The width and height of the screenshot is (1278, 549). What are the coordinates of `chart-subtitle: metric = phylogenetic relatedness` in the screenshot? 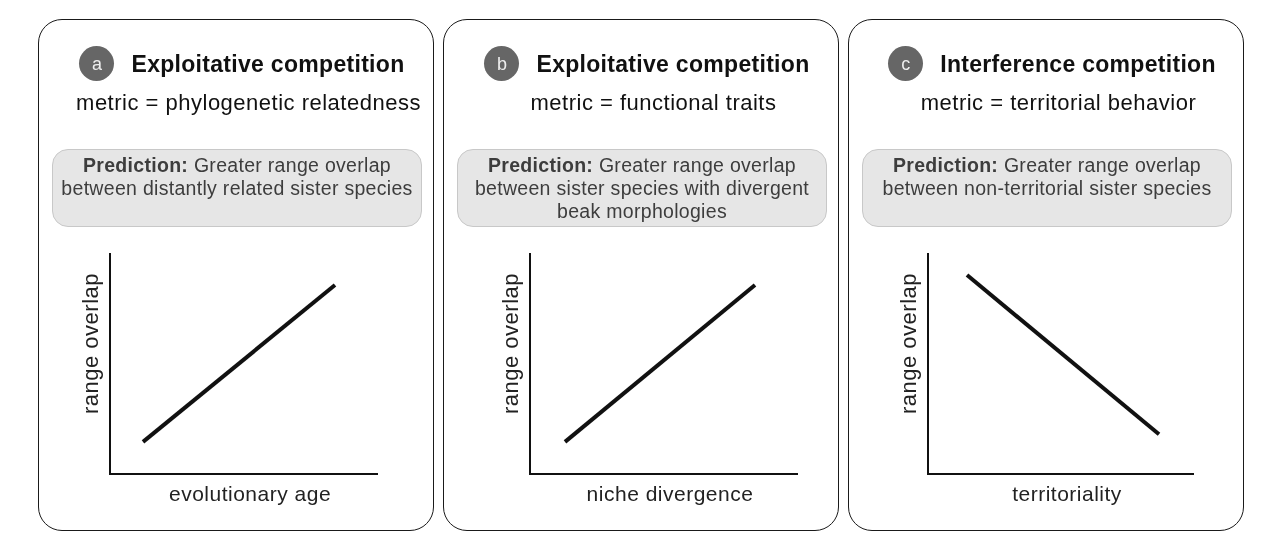 It's located at (248, 103).